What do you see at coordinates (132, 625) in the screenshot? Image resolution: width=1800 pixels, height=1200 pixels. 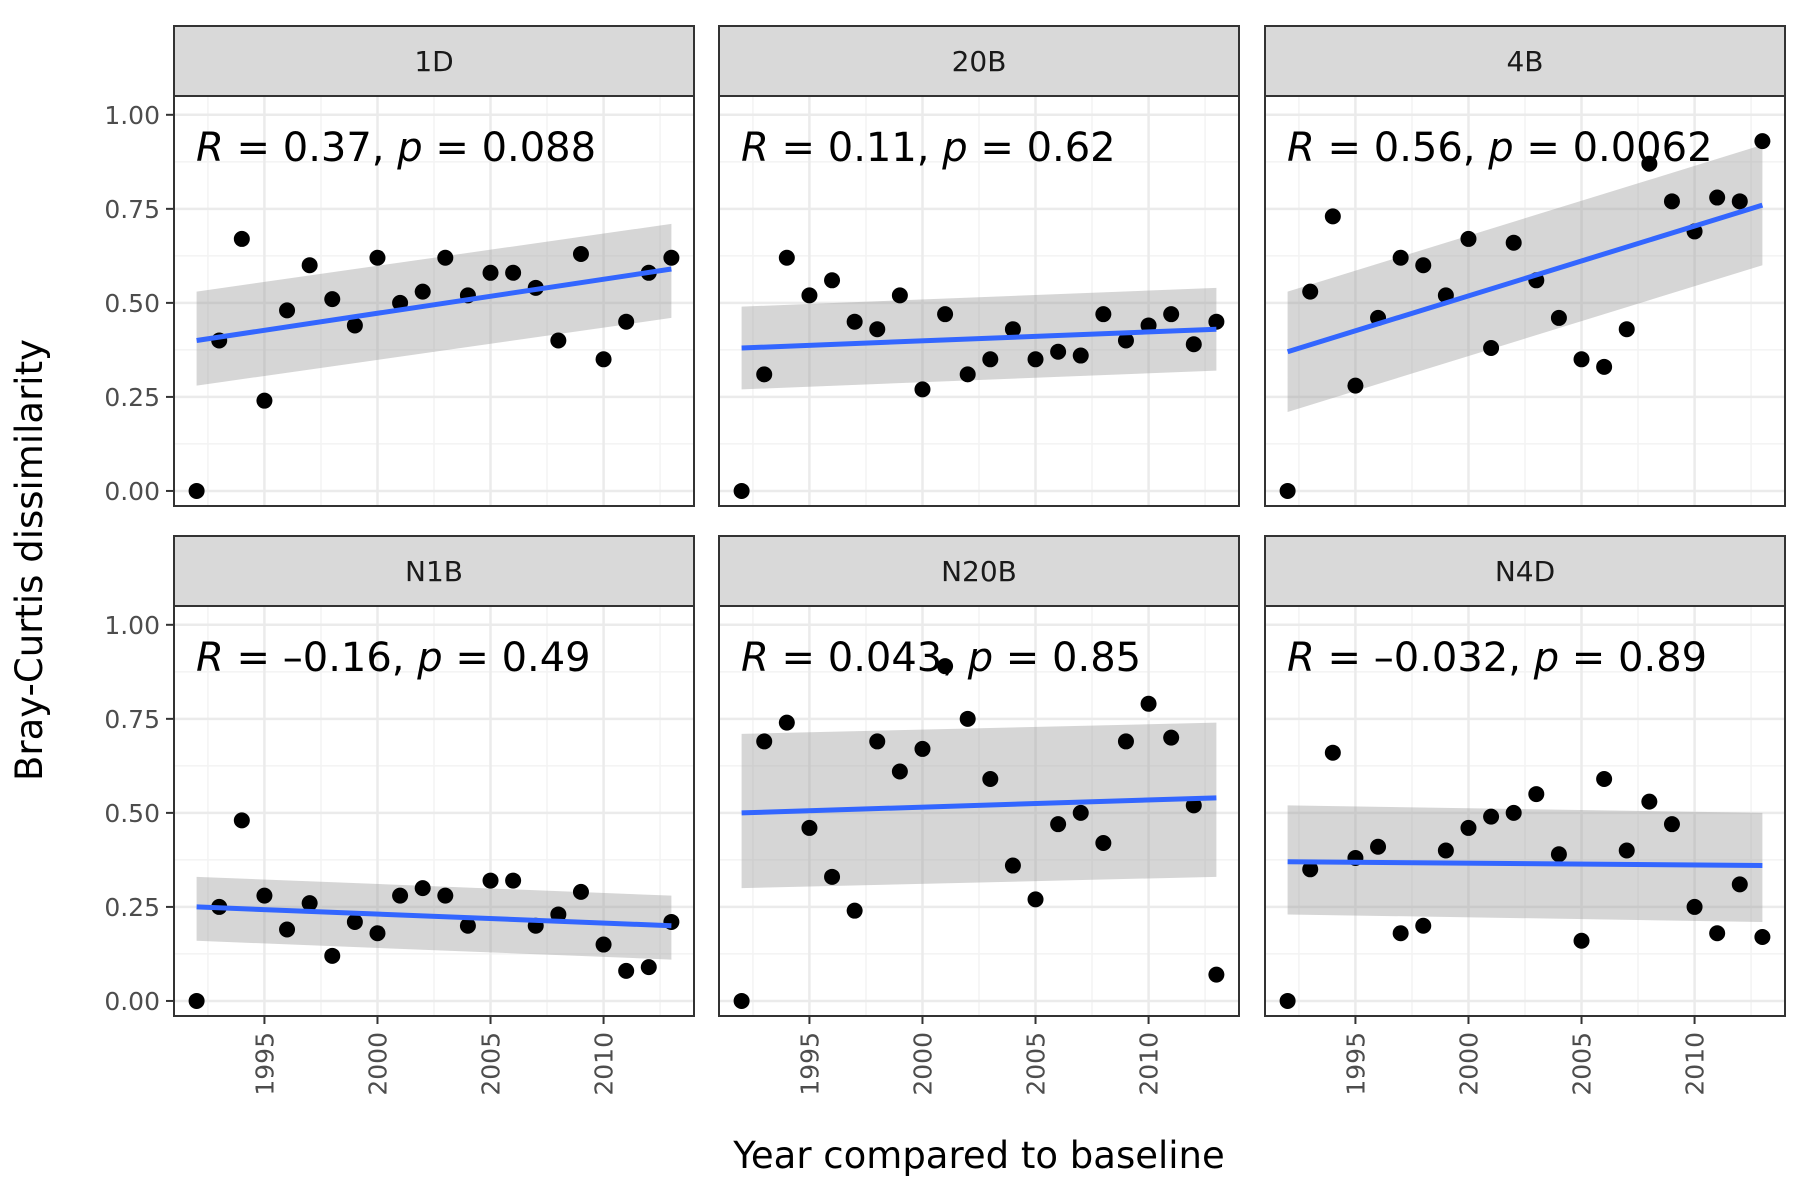 I see `y-tick-label: 1.00` at bounding box center [132, 625].